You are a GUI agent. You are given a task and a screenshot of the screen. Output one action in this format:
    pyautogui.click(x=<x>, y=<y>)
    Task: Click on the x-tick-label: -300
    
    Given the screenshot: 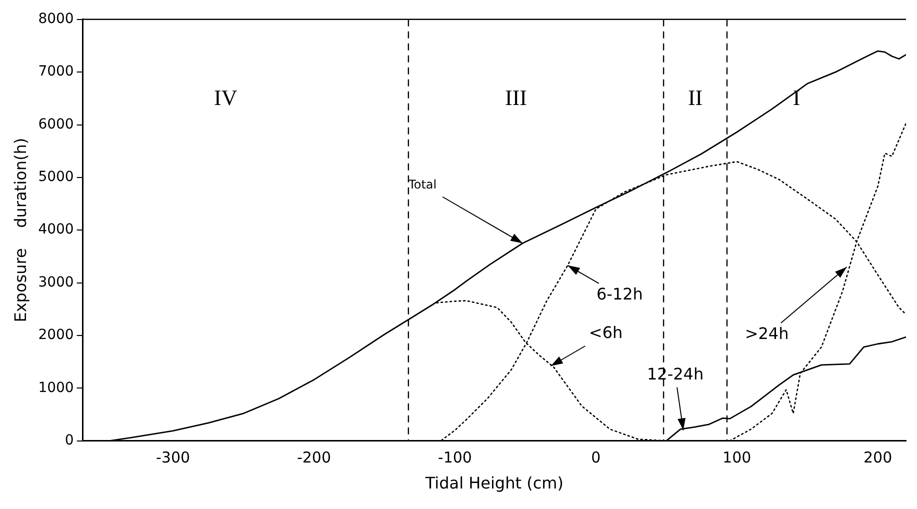 What is the action you would take?
    pyautogui.click(x=173, y=457)
    